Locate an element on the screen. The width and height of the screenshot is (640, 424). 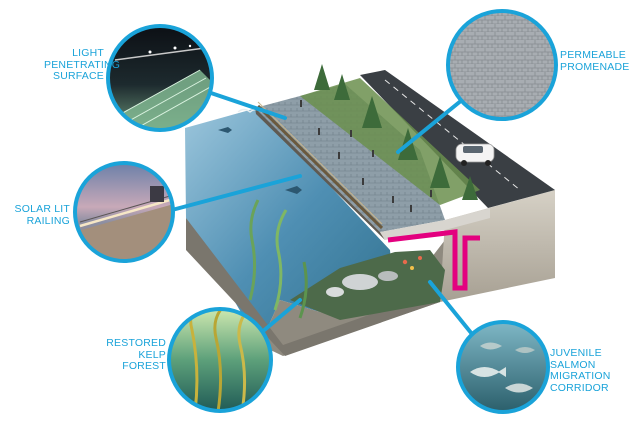
callout-solar-lit-railing: SOLAR LIT RAILING is located at coordinates (42, 215).